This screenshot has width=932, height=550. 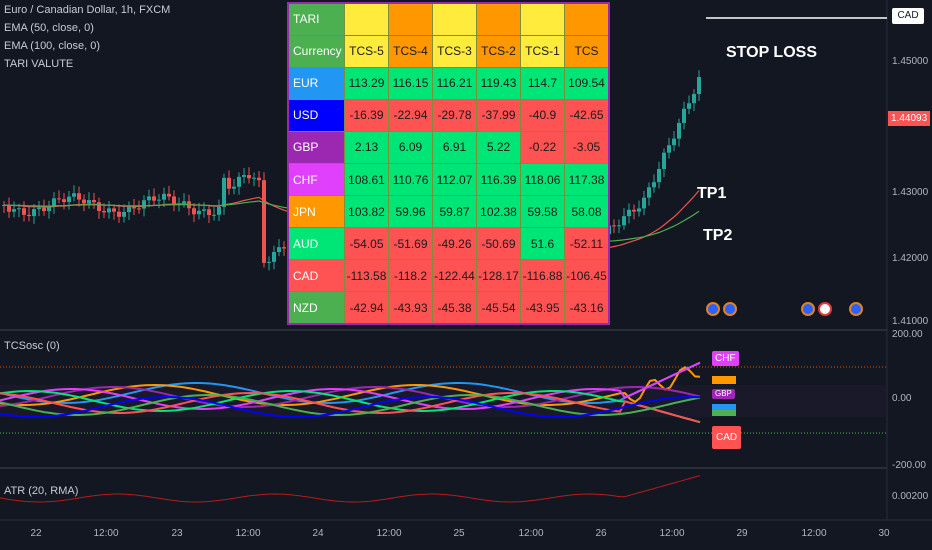 What do you see at coordinates (909, 118) in the screenshot?
I see `current-price-badge: 1.44093` at bounding box center [909, 118].